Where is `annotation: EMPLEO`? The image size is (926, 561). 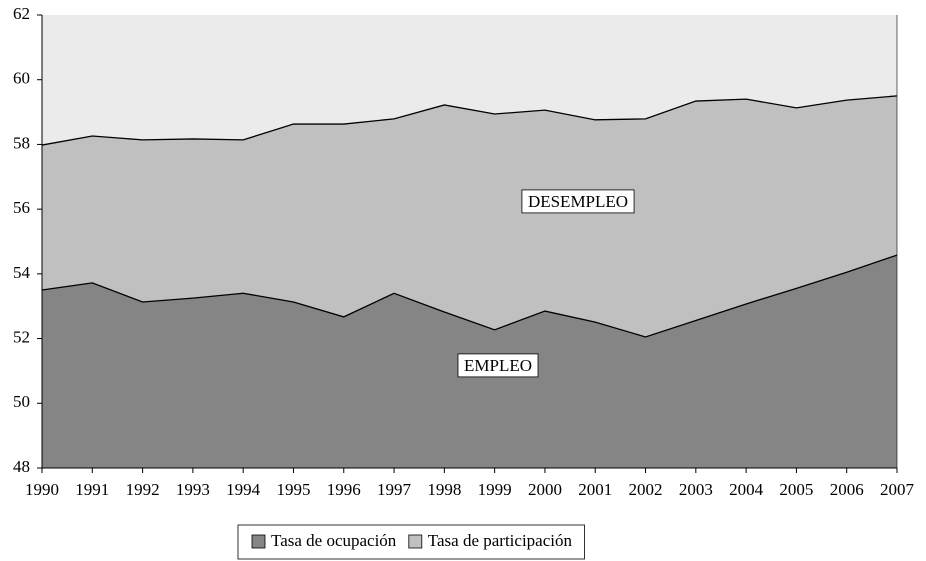
annotation: EMPLEO is located at coordinates (498, 365).